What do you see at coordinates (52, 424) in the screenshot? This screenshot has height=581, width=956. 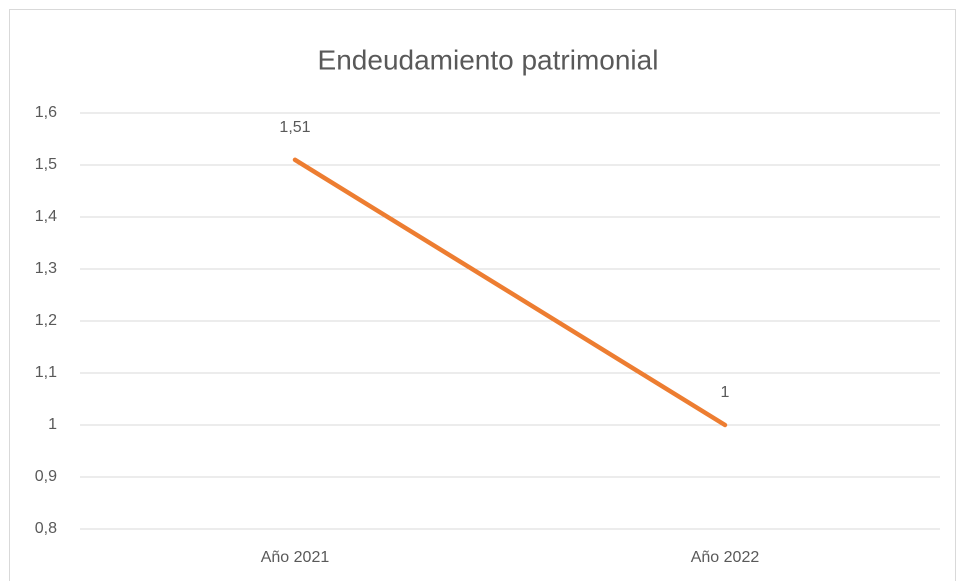 I see `y-tick-label: 1` at bounding box center [52, 424].